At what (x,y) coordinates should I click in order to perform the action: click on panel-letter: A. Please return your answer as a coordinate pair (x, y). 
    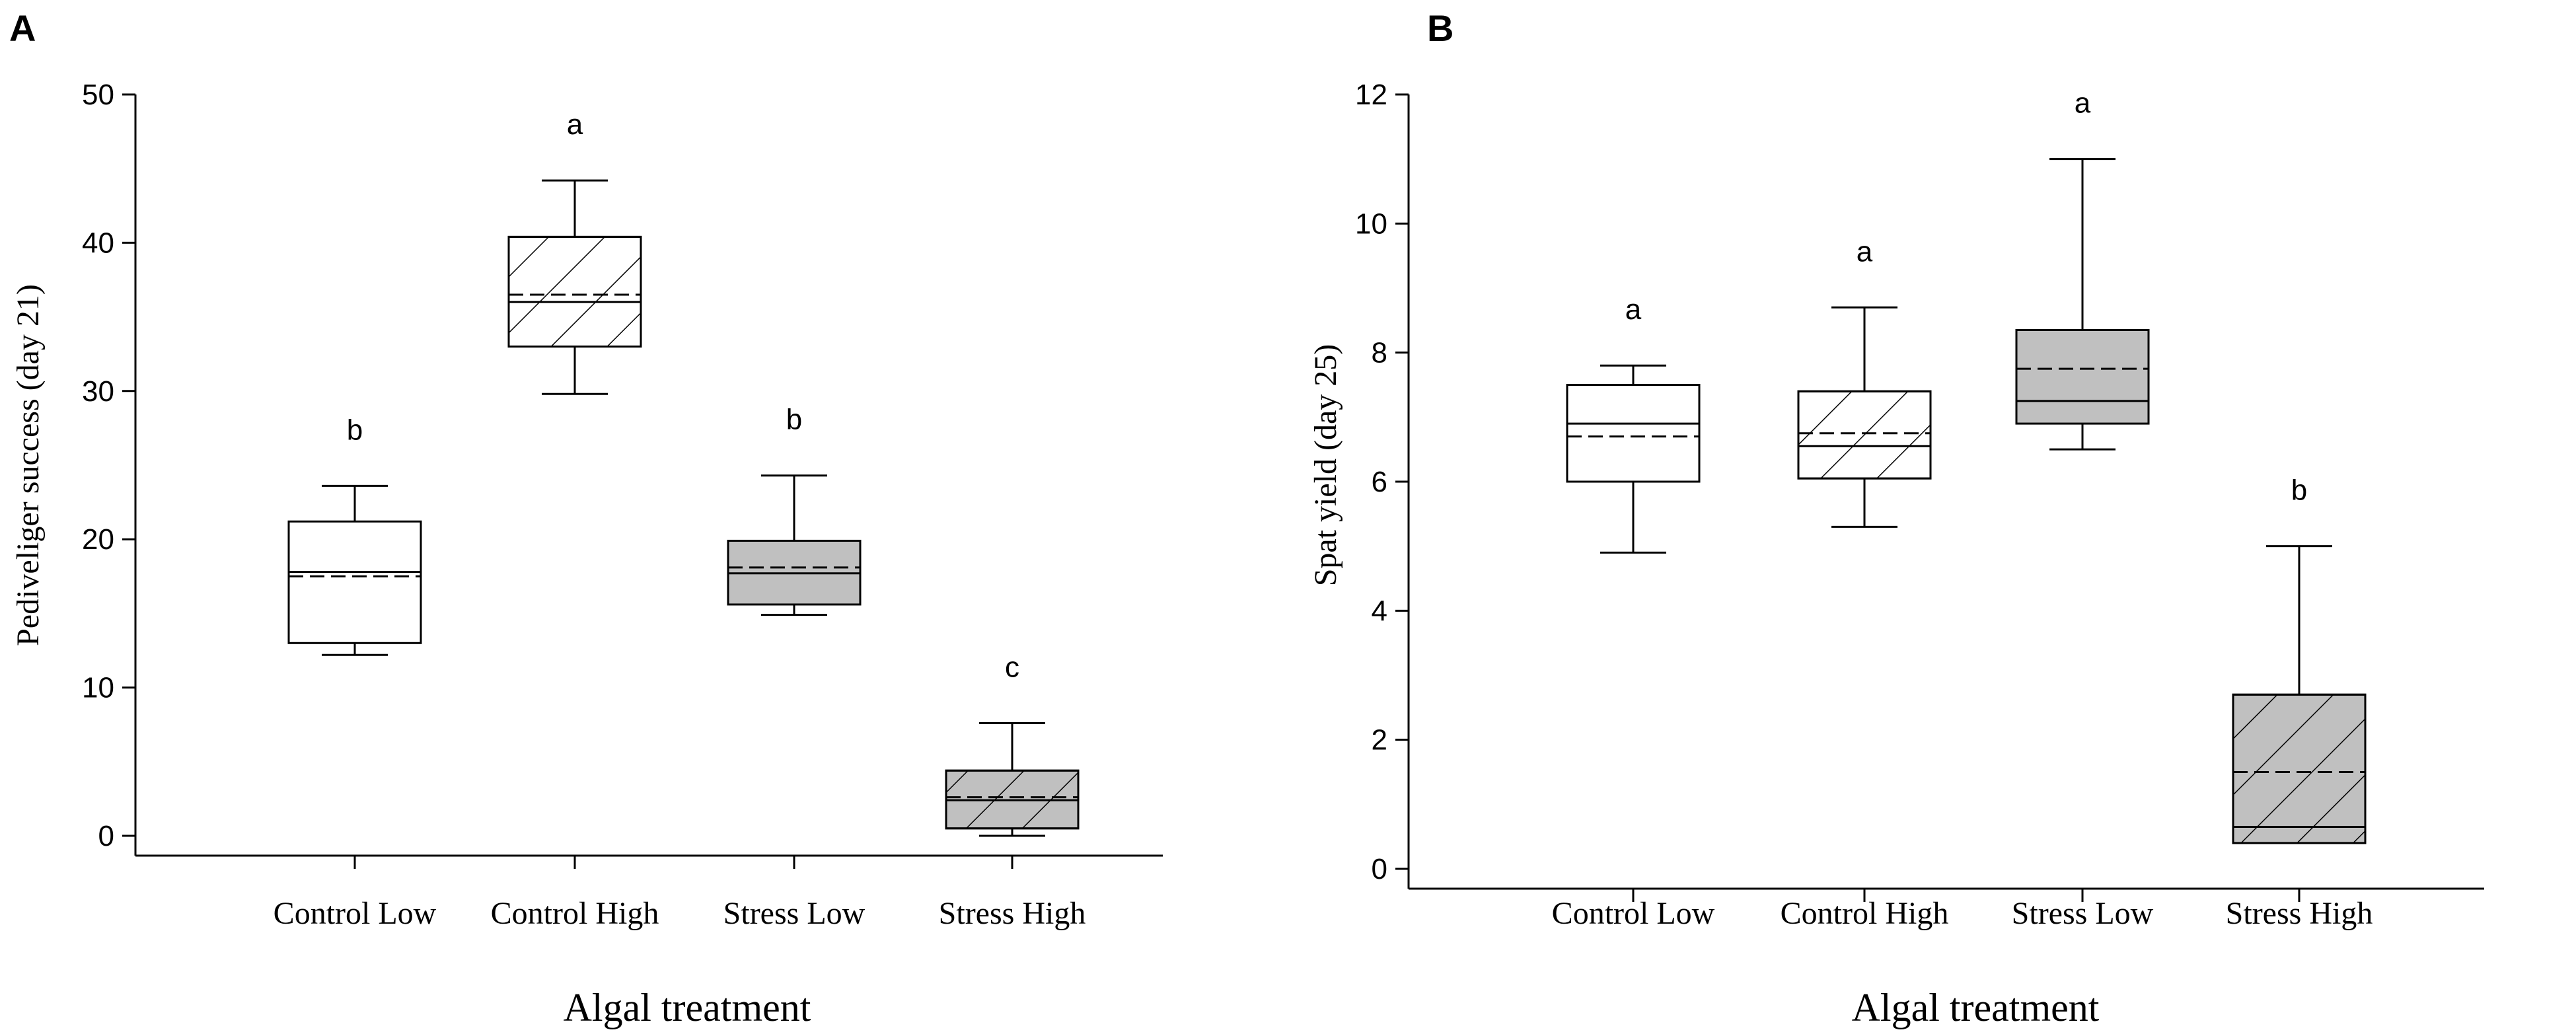
    Looking at the image, I should click on (22, 28).